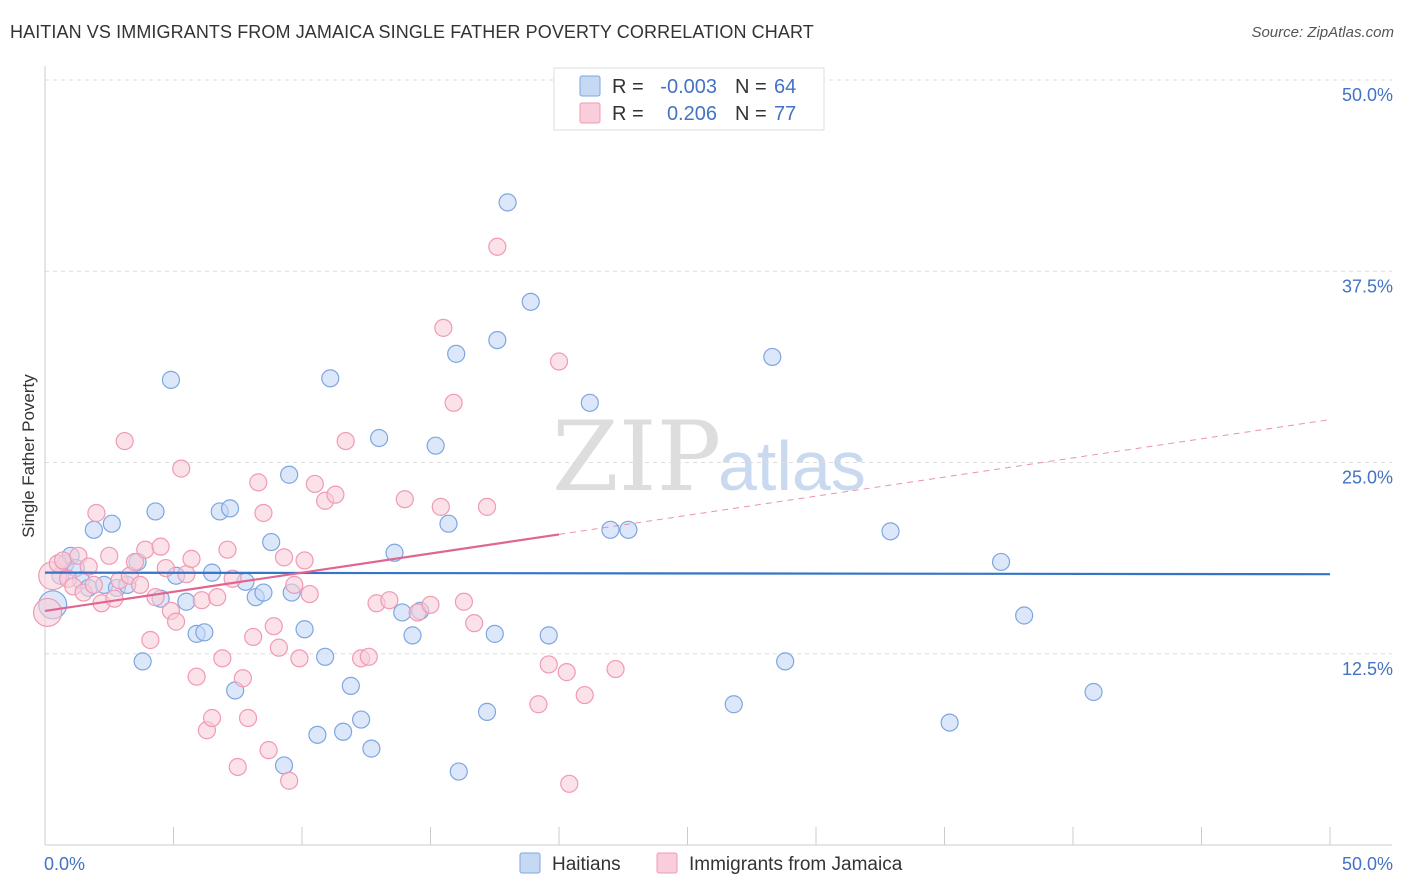 The height and width of the screenshot is (892, 1406). What do you see at coordinates (1322, 32) in the screenshot?
I see `chart-source: Source: ZipAtlas.com` at bounding box center [1322, 32].